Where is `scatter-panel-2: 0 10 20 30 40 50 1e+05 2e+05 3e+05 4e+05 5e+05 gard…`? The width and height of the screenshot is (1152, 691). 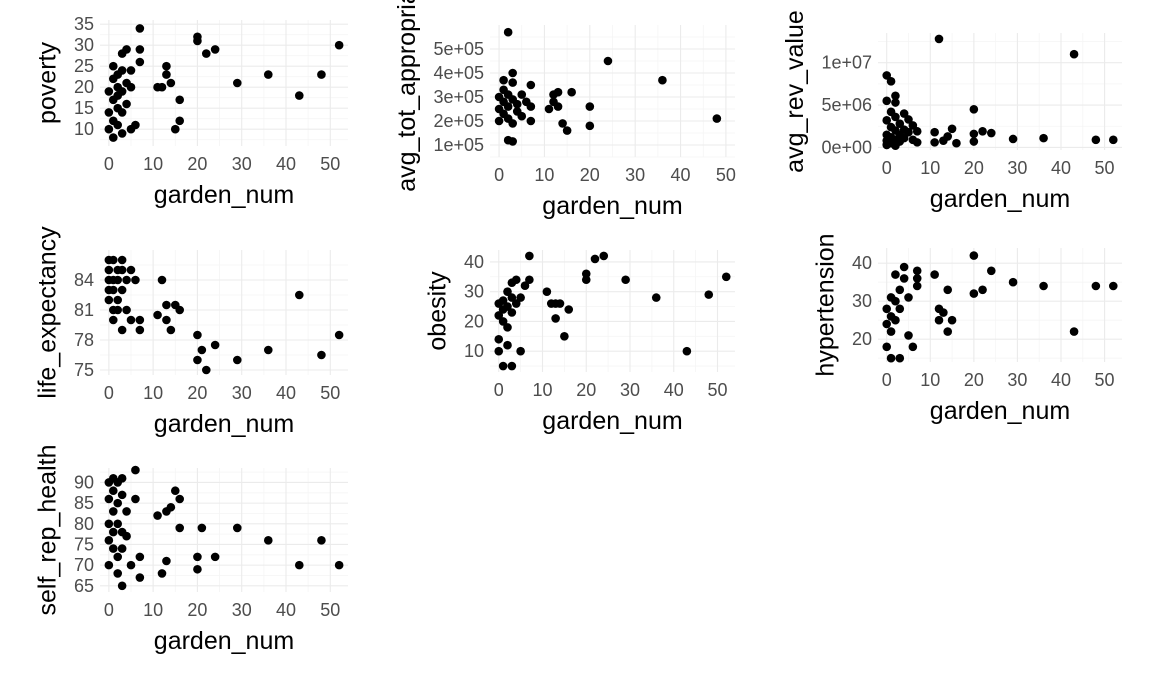
scatter-panel-2: 0 10 20 30 40 50 1e+05 2e+05 3e+05 4e+05 5e+05 gard… is located at coordinates (564, 110).